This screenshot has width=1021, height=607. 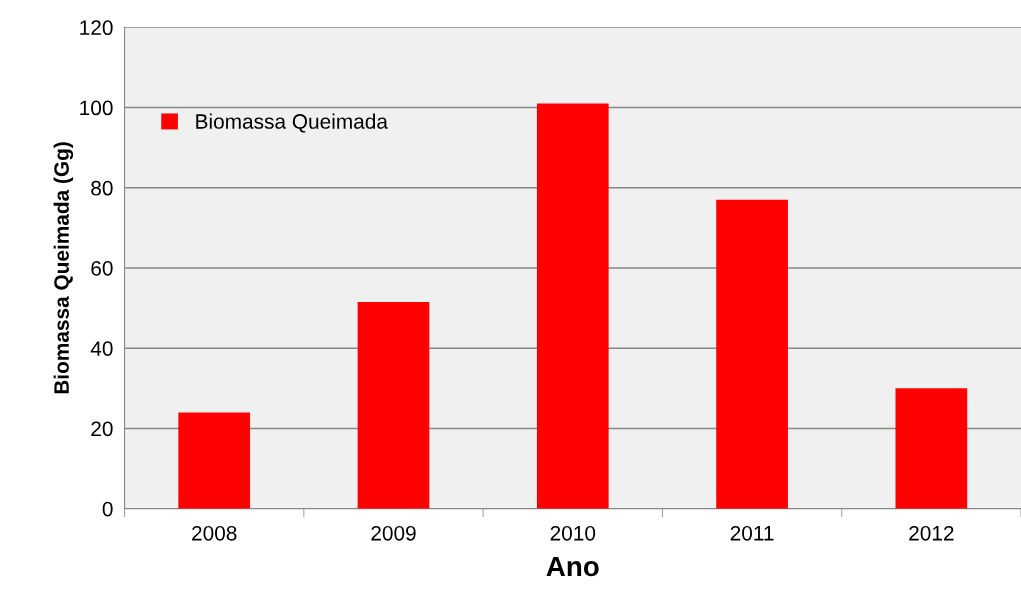 I want to click on y-tick-label: 120, so click(x=96, y=28).